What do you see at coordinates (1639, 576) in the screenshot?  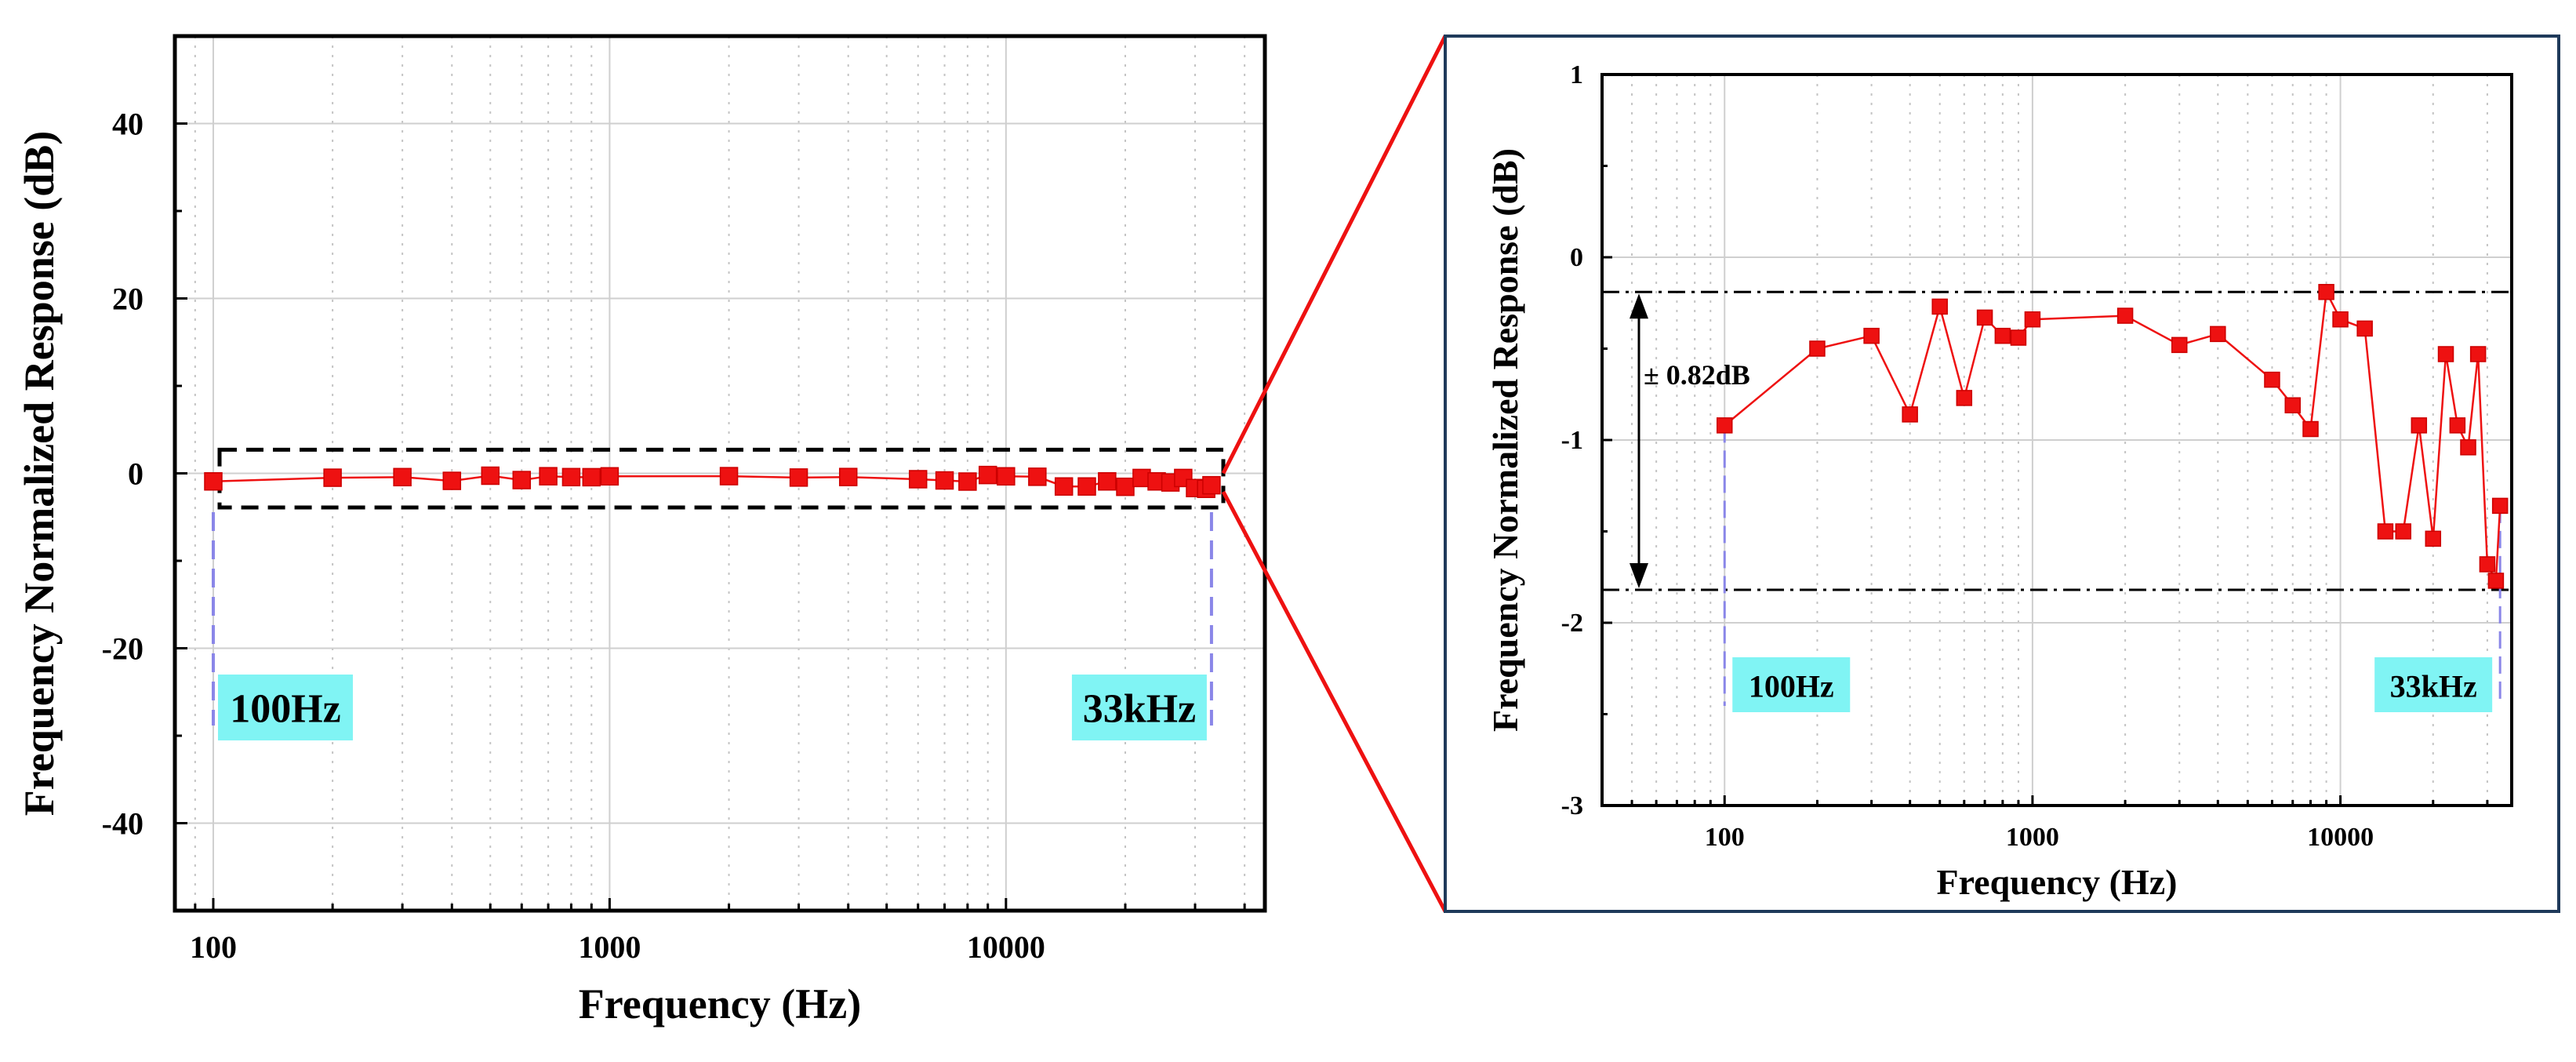 I see `range-arrow-head-bottom` at bounding box center [1639, 576].